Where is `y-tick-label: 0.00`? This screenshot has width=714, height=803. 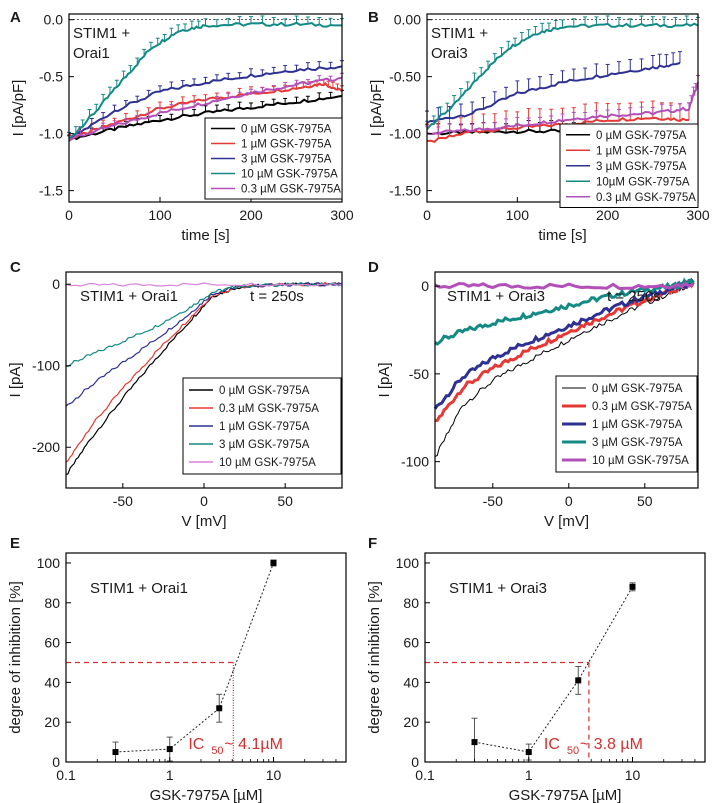 y-tick-label: 0.00 is located at coordinates (407, 20).